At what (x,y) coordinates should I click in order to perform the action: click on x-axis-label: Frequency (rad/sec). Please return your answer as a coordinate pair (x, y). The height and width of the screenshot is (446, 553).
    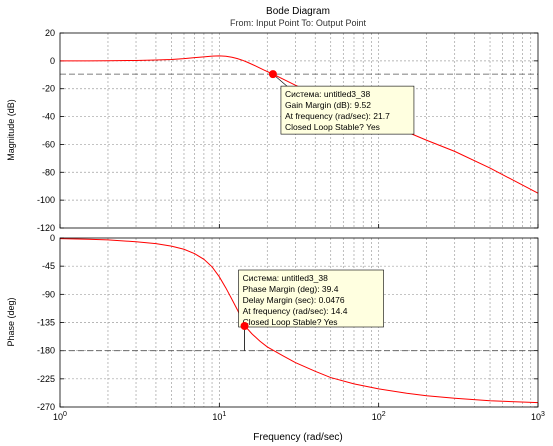
    Looking at the image, I should click on (297, 437).